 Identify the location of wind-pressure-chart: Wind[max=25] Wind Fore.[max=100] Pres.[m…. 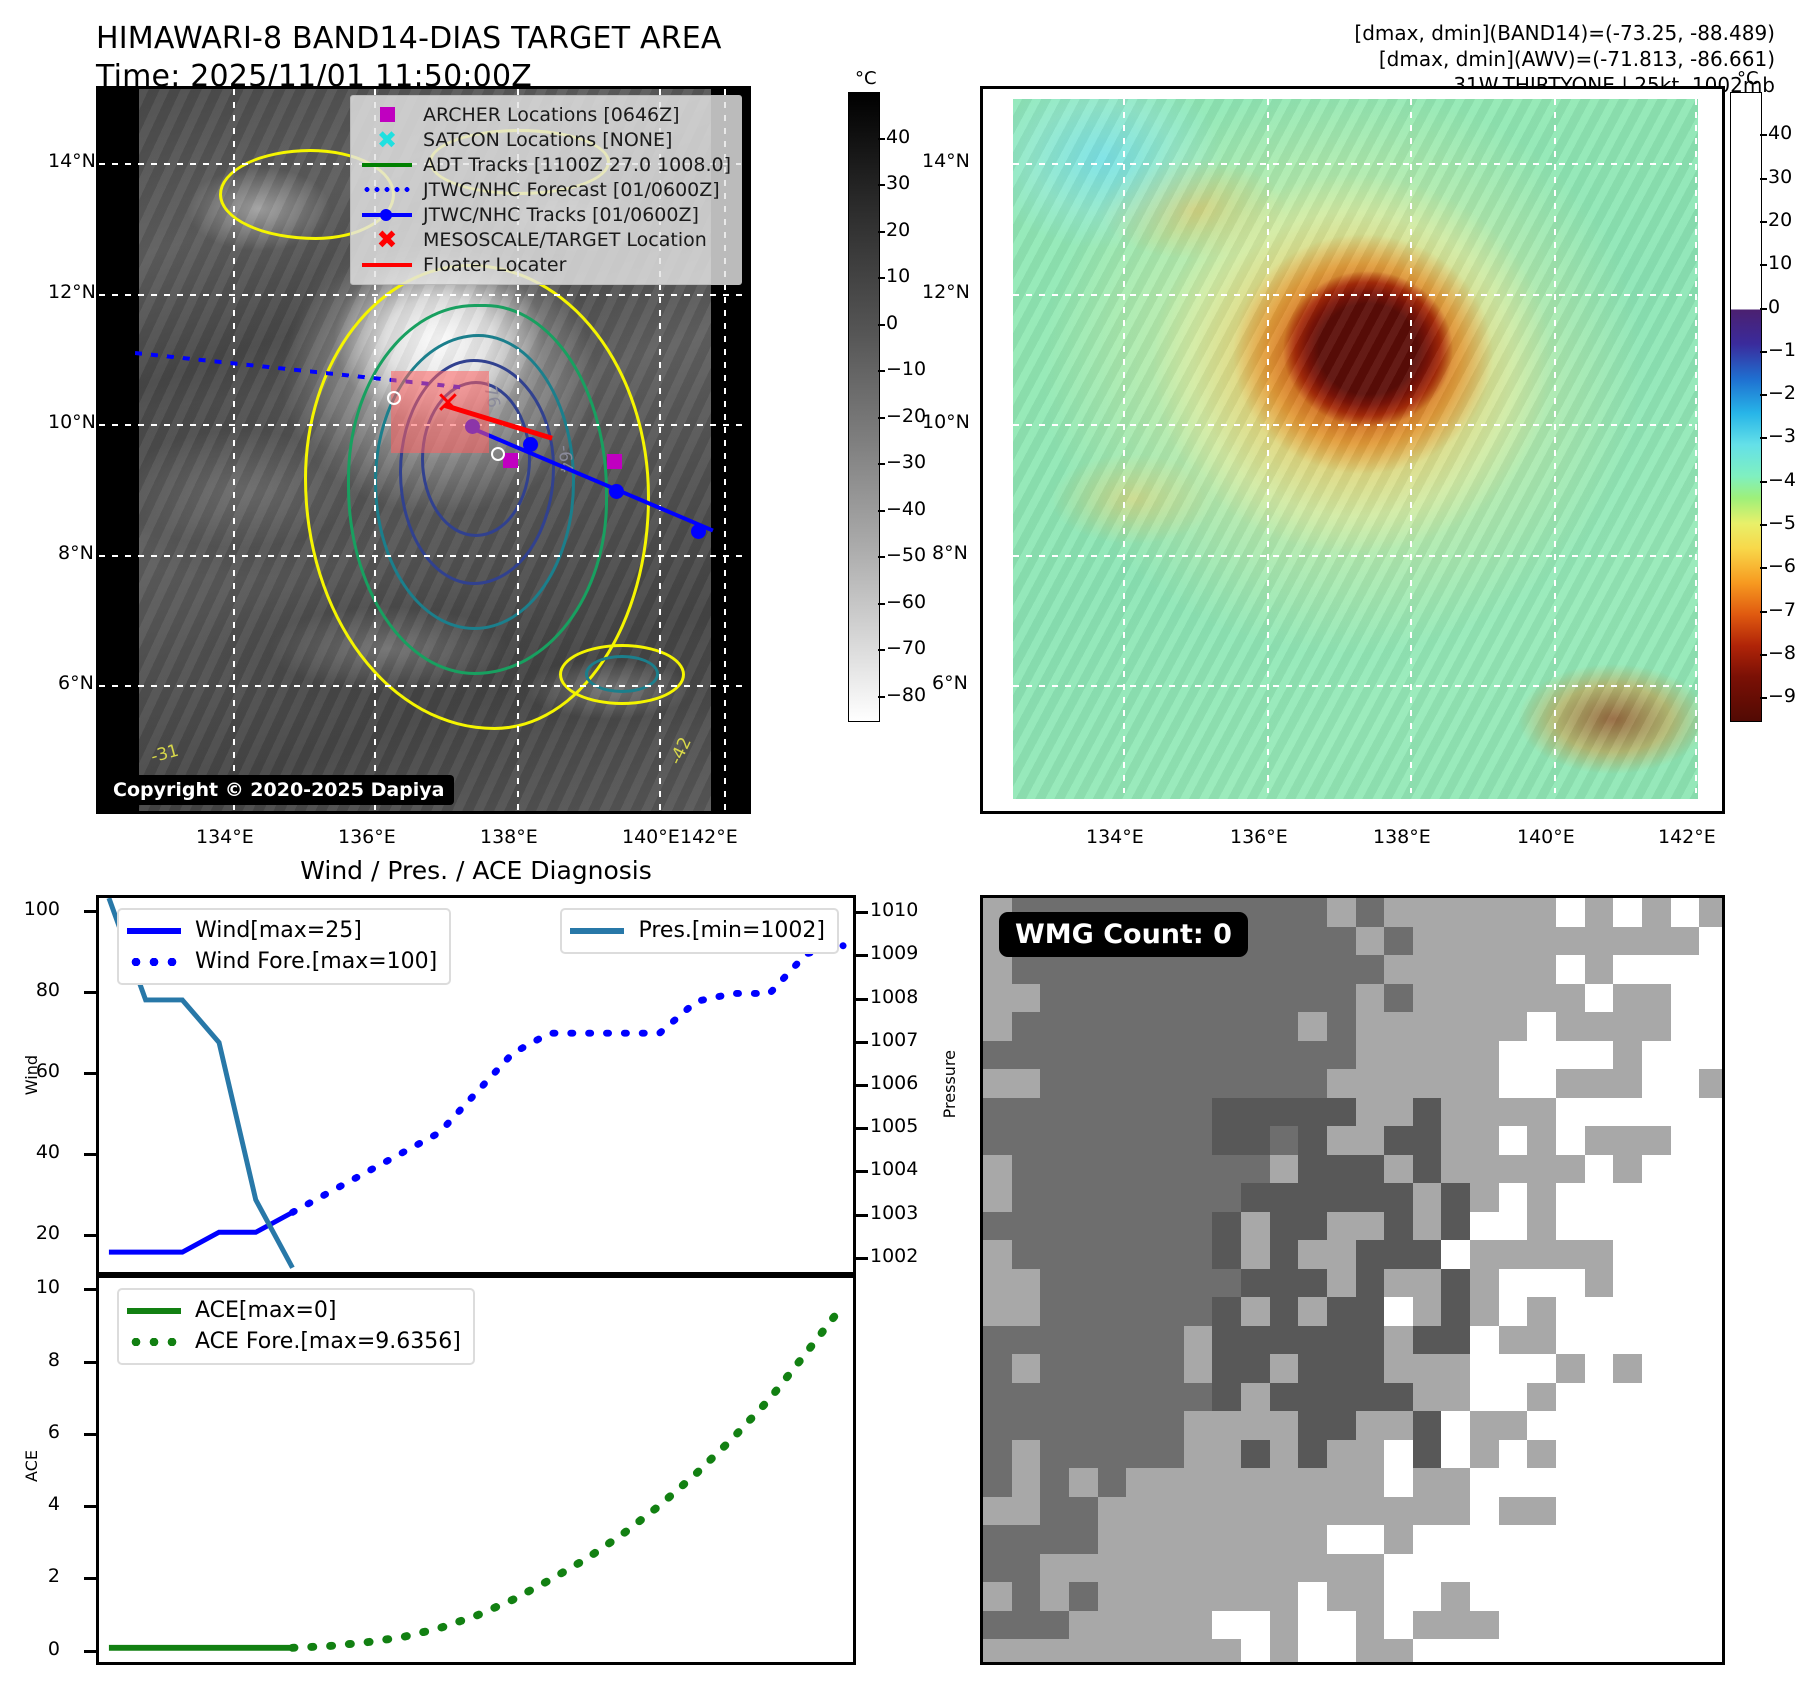
(476, 1085).